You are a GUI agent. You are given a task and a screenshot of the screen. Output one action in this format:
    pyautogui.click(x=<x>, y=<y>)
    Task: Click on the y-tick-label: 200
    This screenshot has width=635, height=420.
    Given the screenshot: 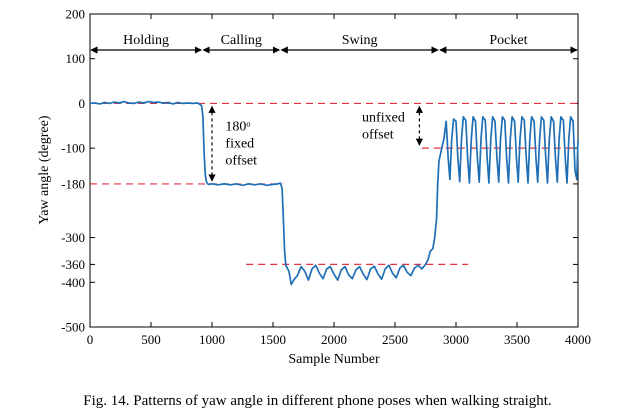 What is the action you would take?
    pyautogui.click(x=76, y=14)
    